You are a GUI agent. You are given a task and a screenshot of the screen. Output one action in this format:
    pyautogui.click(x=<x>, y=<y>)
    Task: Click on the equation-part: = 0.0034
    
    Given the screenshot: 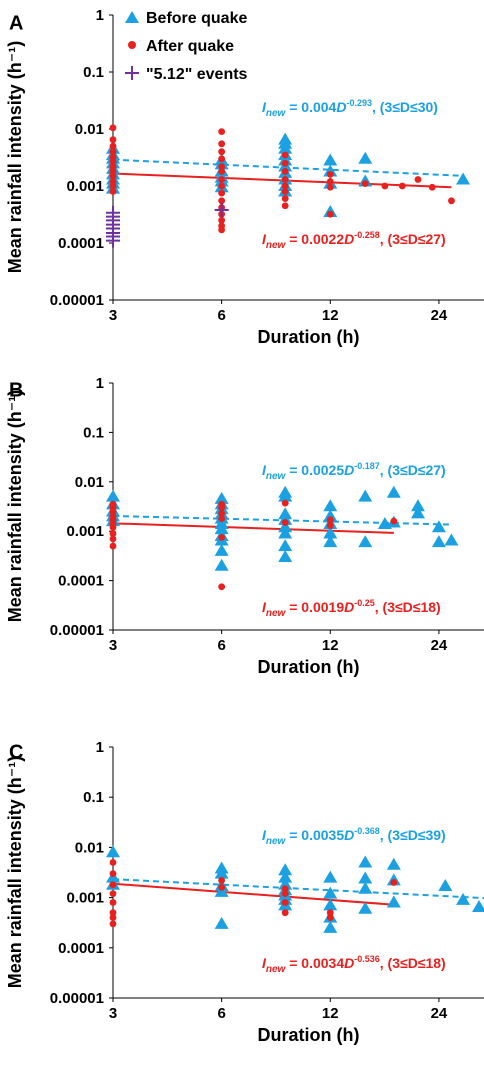 What is the action you would take?
    pyautogui.click(x=314, y=963)
    